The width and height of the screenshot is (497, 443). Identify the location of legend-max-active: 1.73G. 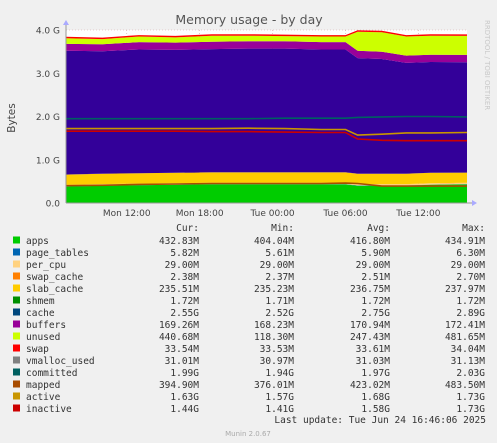
(470, 397).